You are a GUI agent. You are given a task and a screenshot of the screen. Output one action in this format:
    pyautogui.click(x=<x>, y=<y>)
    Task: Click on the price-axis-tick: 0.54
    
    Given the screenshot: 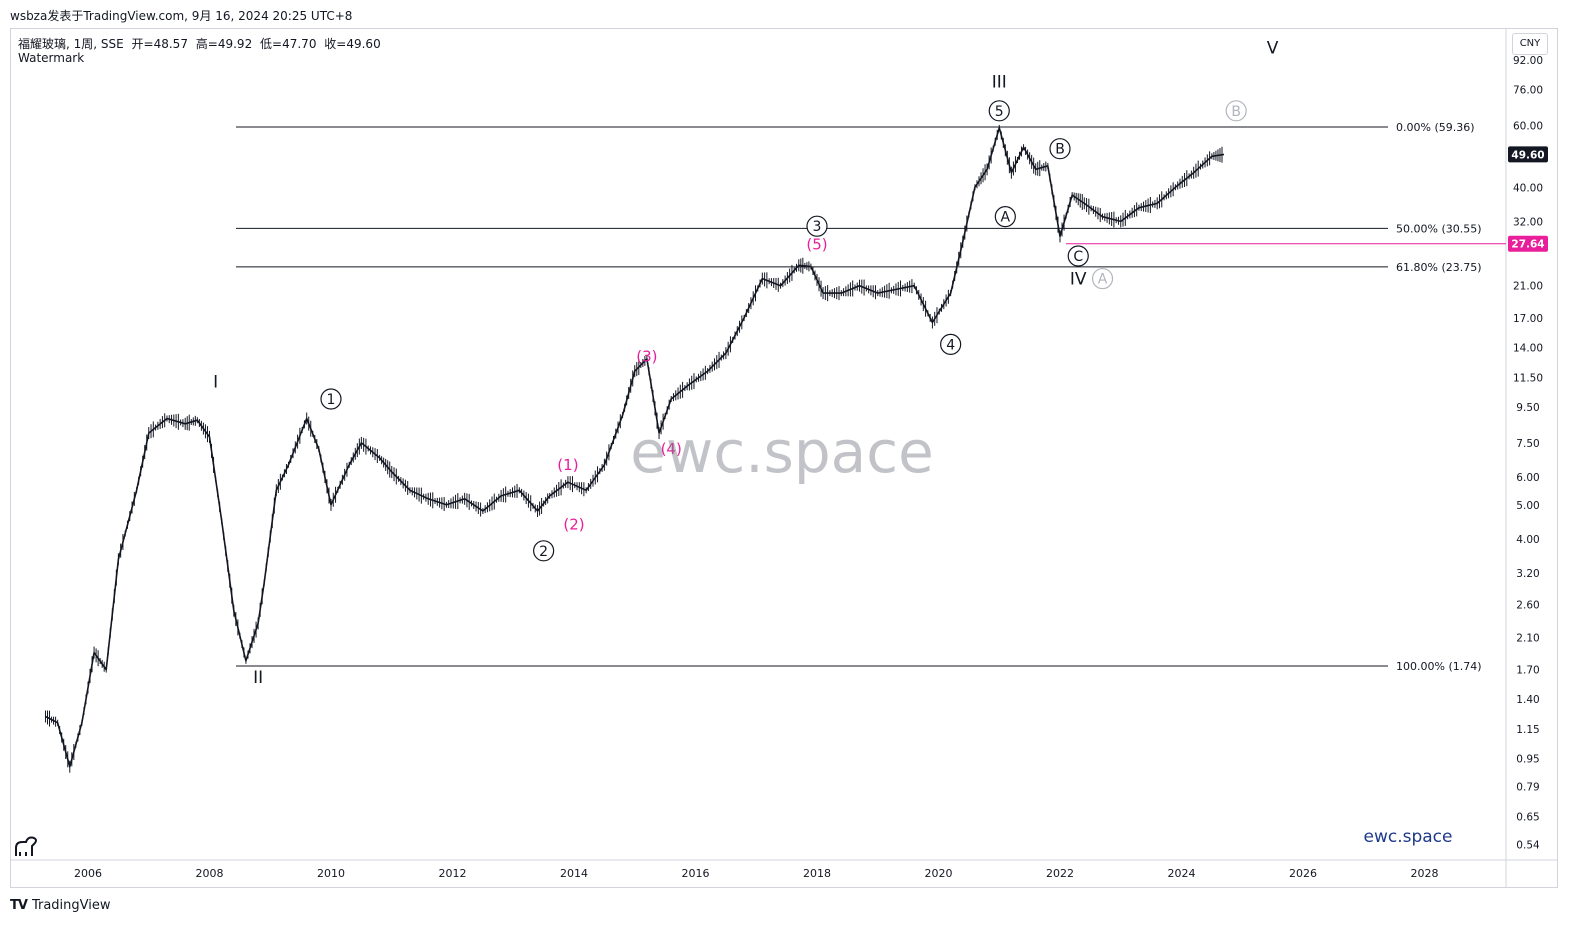 What is the action you would take?
    pyautogui.click(x=1528, y=846)
    